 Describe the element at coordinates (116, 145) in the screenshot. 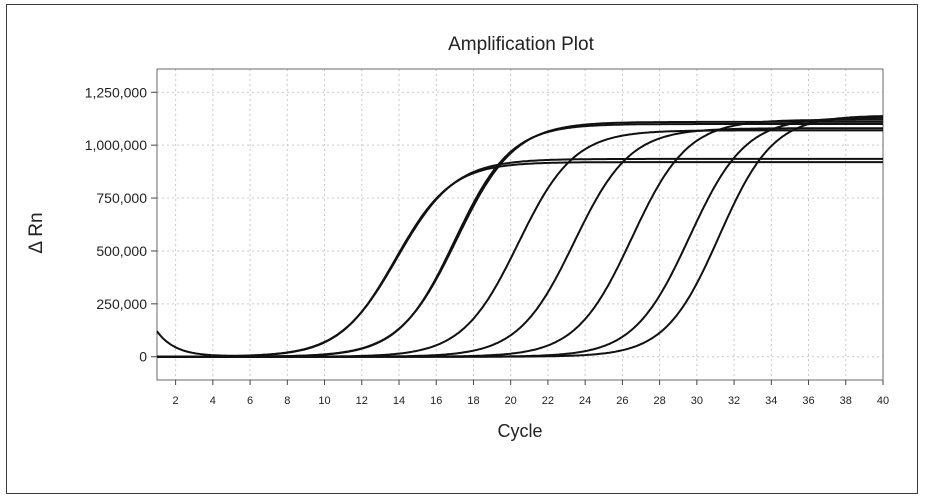

I see `y-tick-label: 1,000,000` at that location.